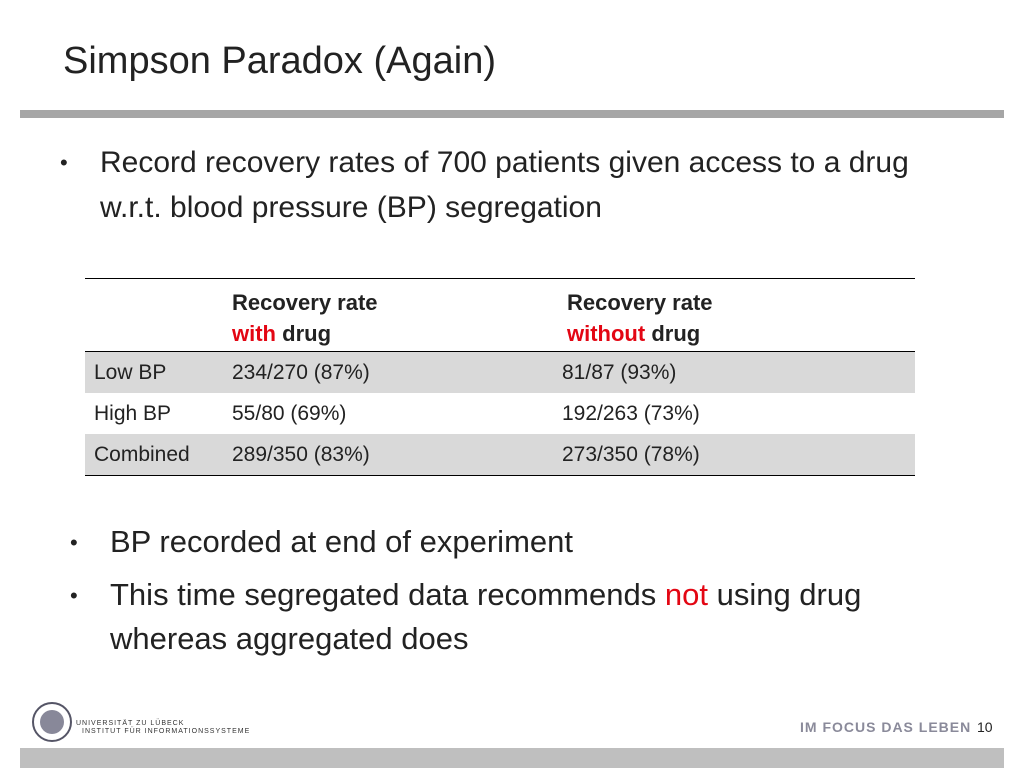  What do you see at coordinates (301, 454) in the screenshot?
I see `table-cell: 289/350 (83%)` at bounding box center [301, 454].